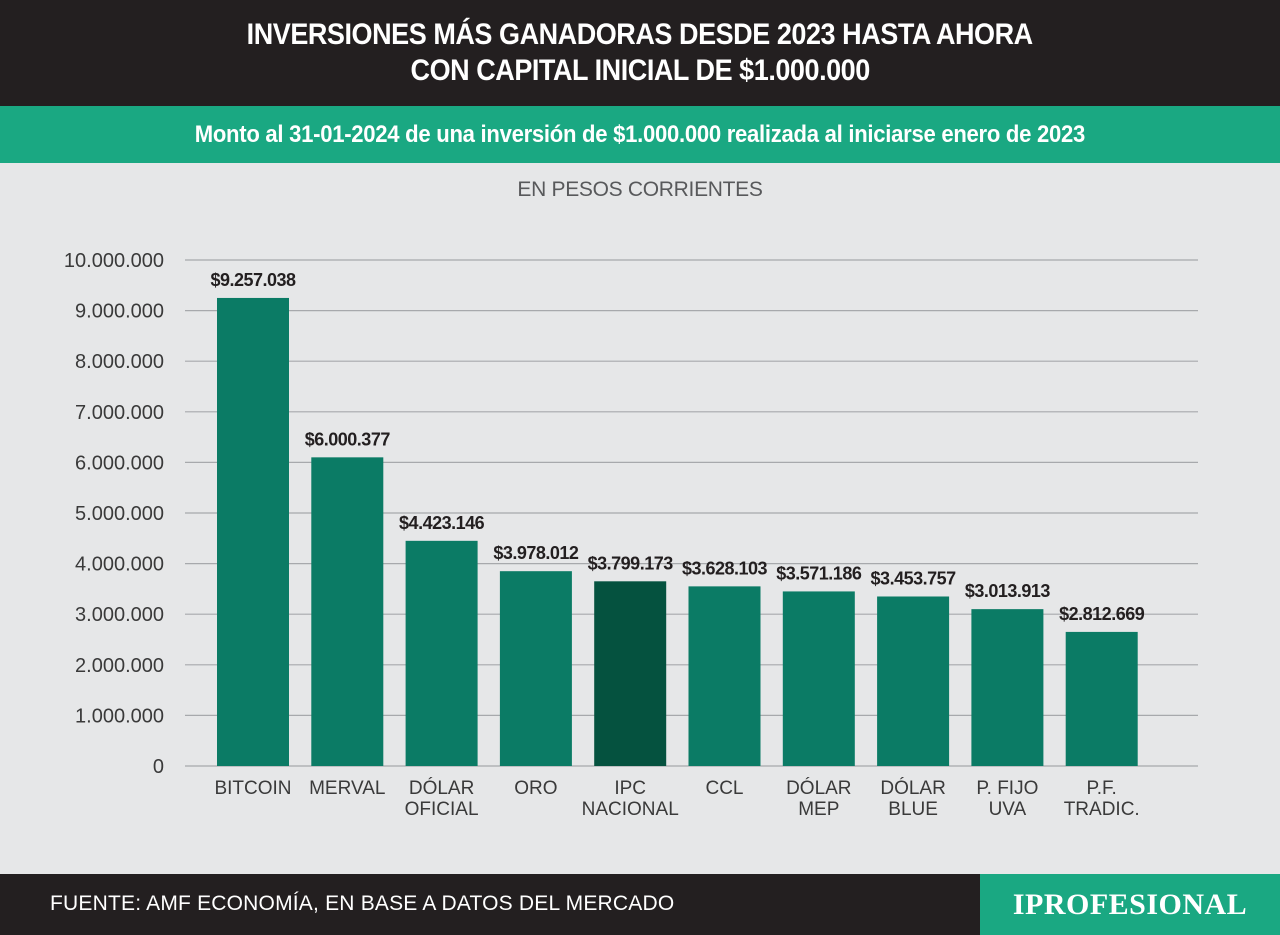 The height and width of the screenshot is (935, 1280). I want to click on x-tick-label: BITCOIN, so click(252, 788).